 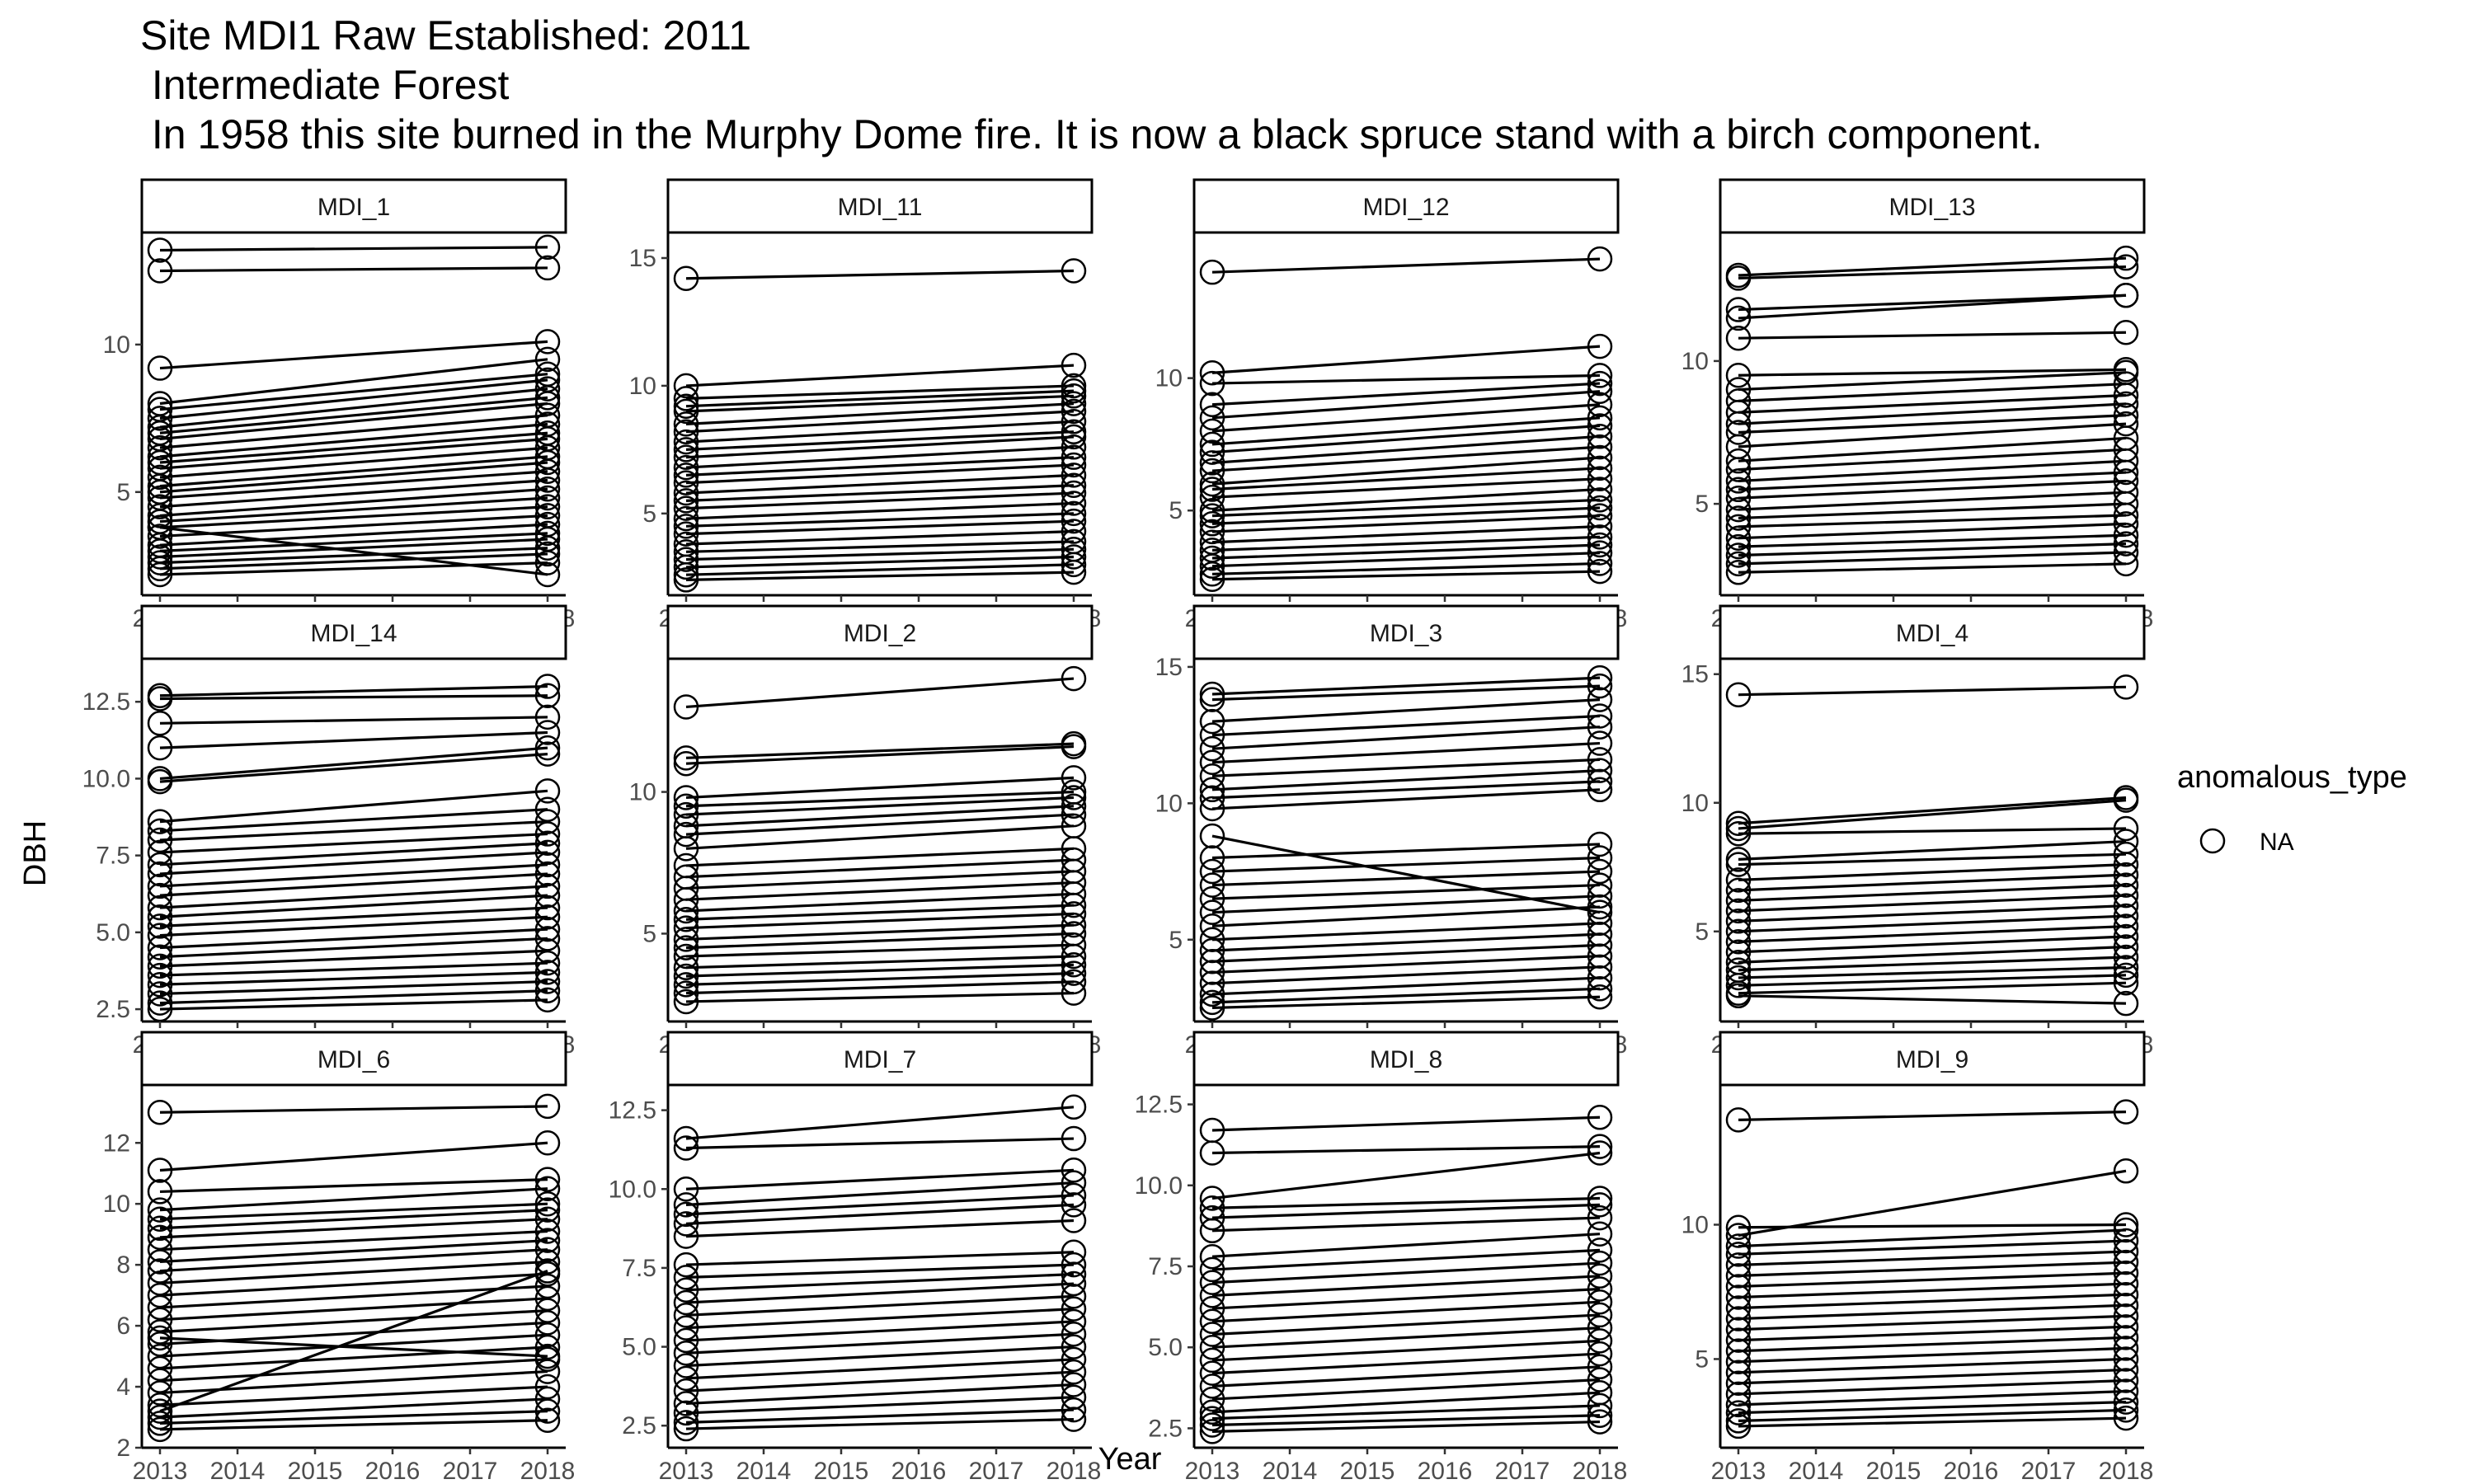 What do you see at coordinates (1169, 378) in the screenshot?
I see `y-tick-label: 10` at bounding box center [1169, 378].